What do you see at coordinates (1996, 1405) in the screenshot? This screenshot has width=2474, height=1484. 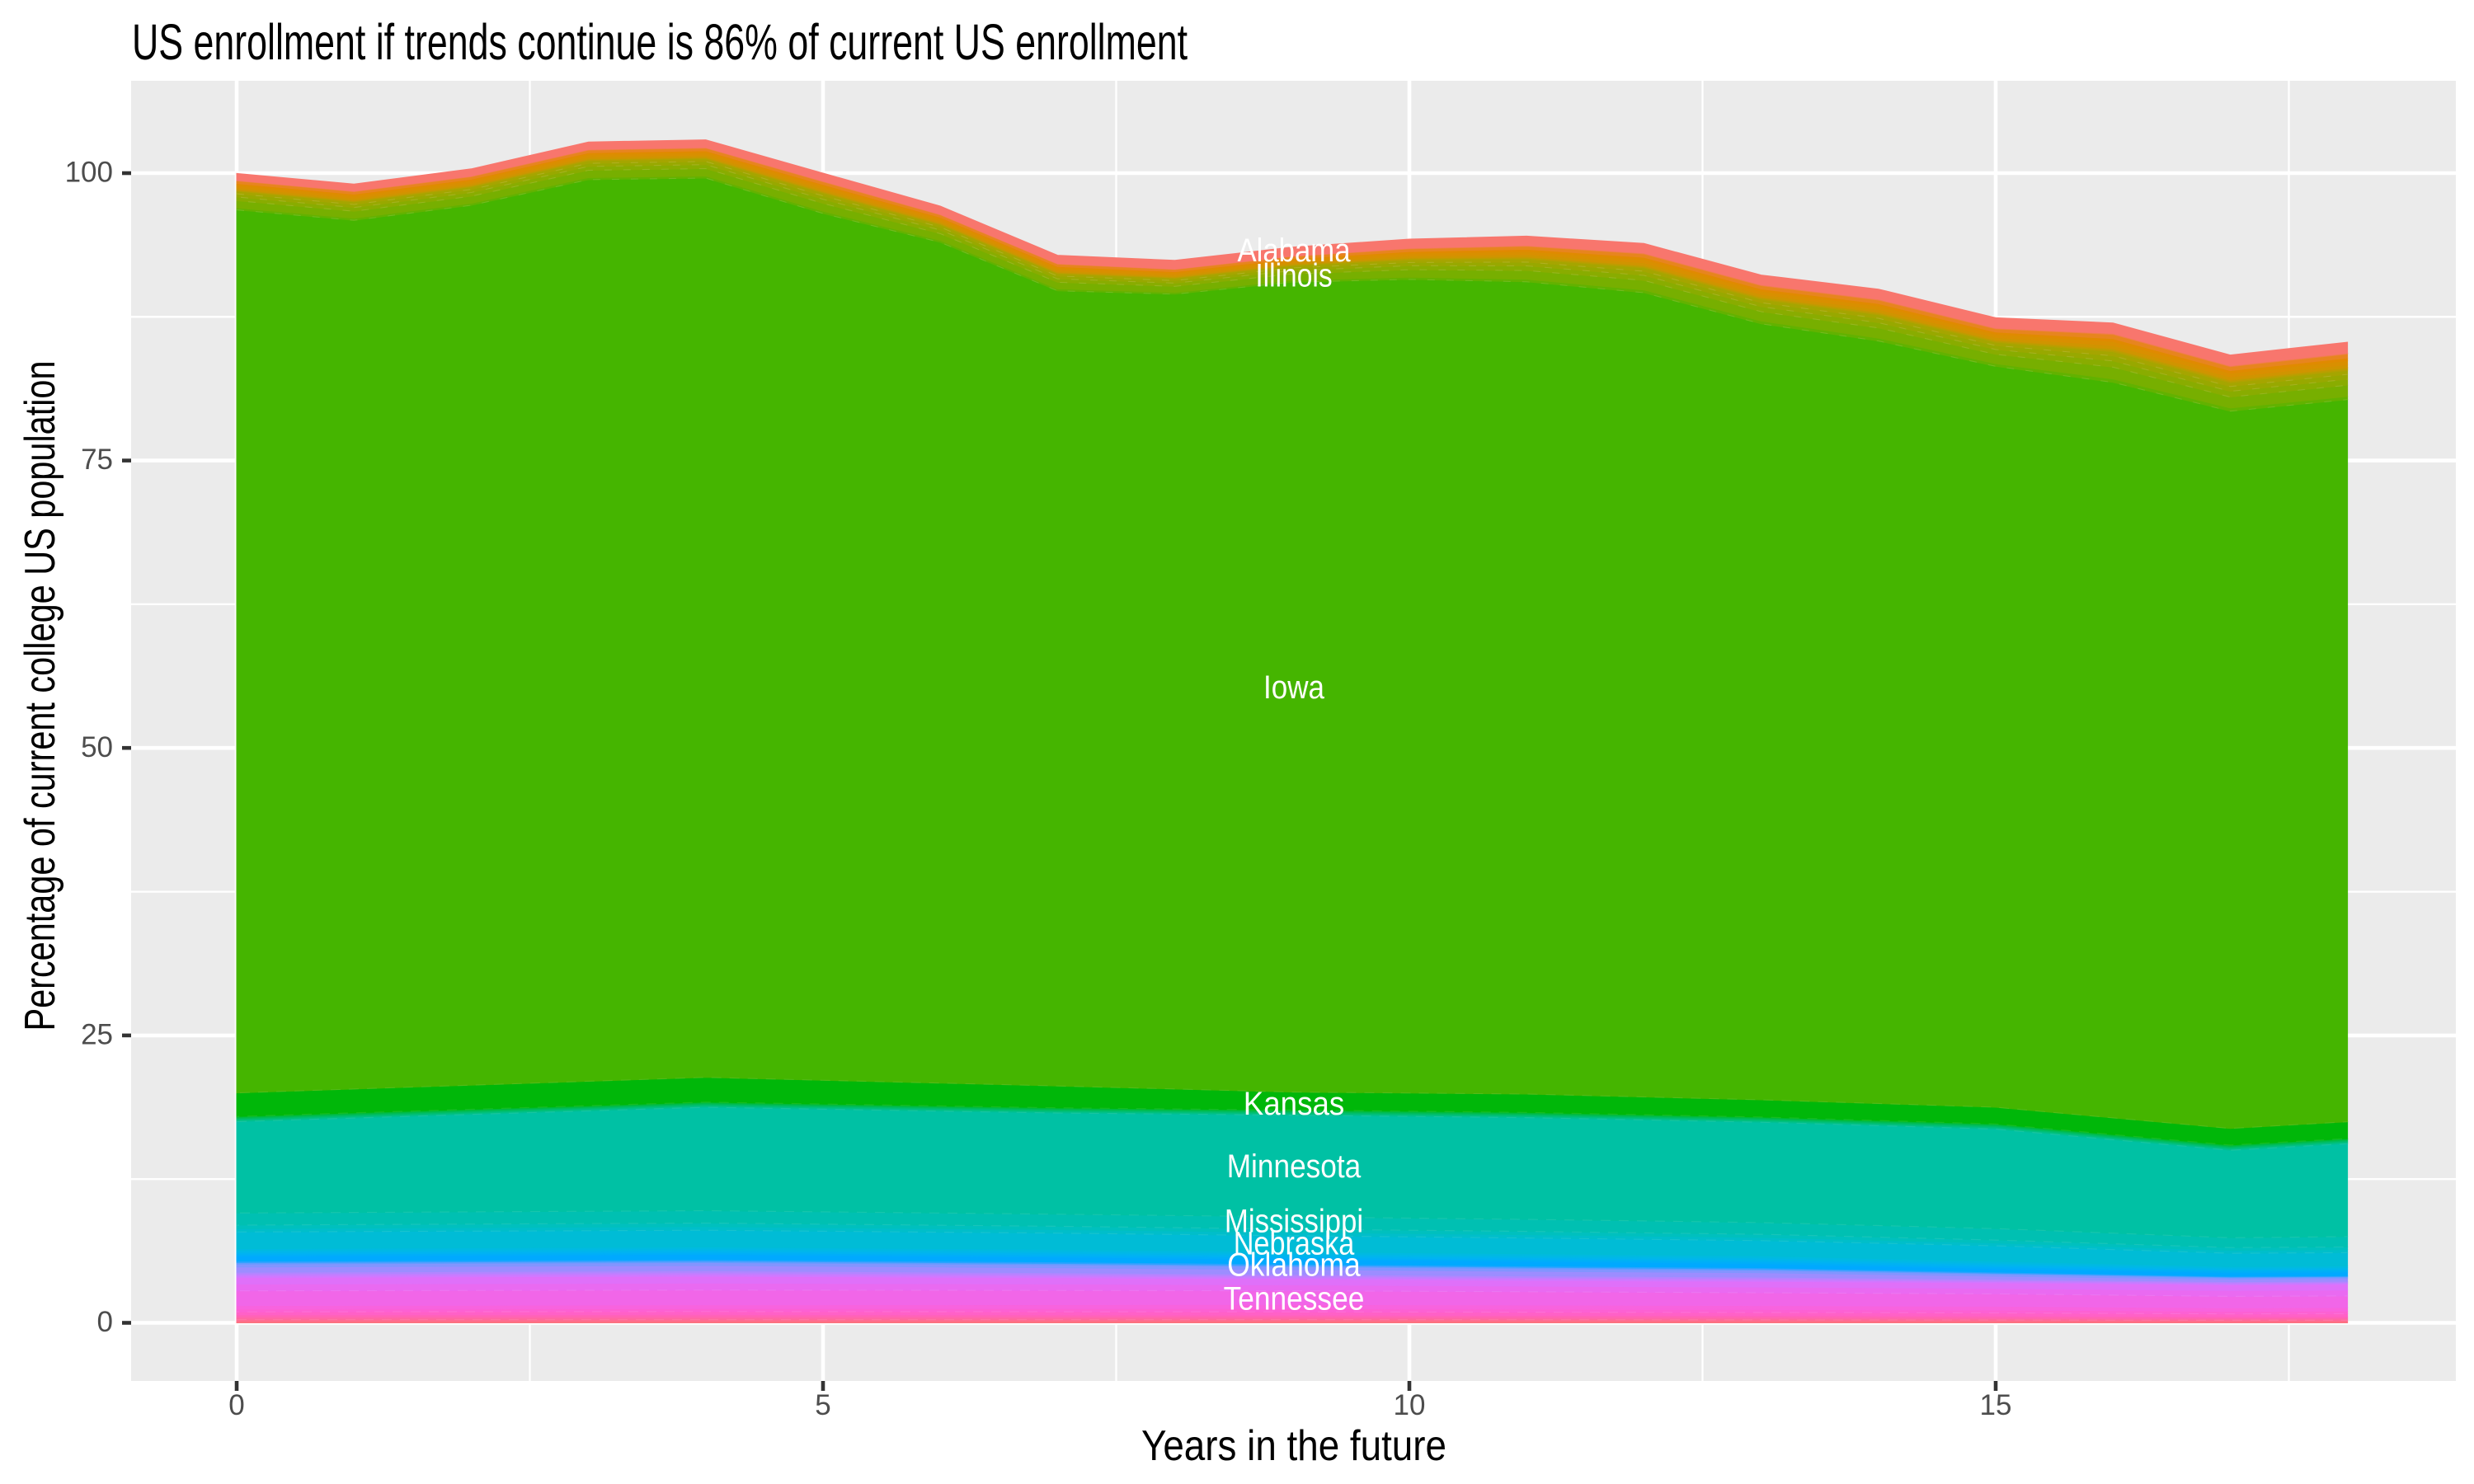 I see `svg-text: 15` at bounding box center [1996, 1405].